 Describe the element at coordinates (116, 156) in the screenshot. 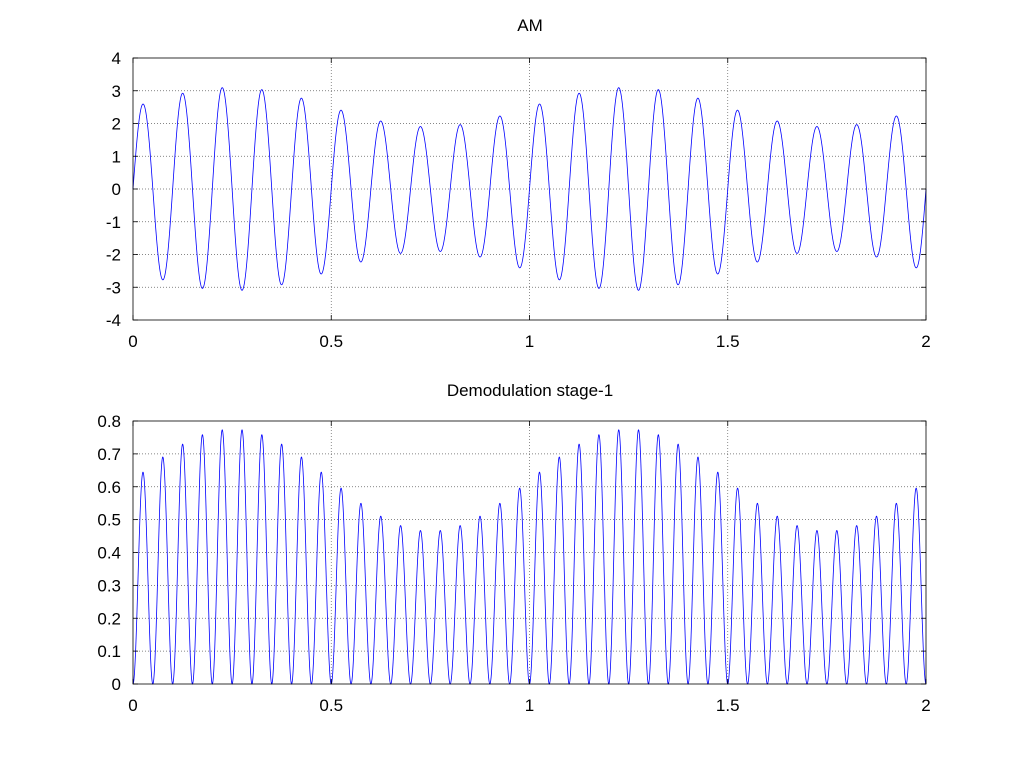

I see `am-ytick-label: 1` at that location.